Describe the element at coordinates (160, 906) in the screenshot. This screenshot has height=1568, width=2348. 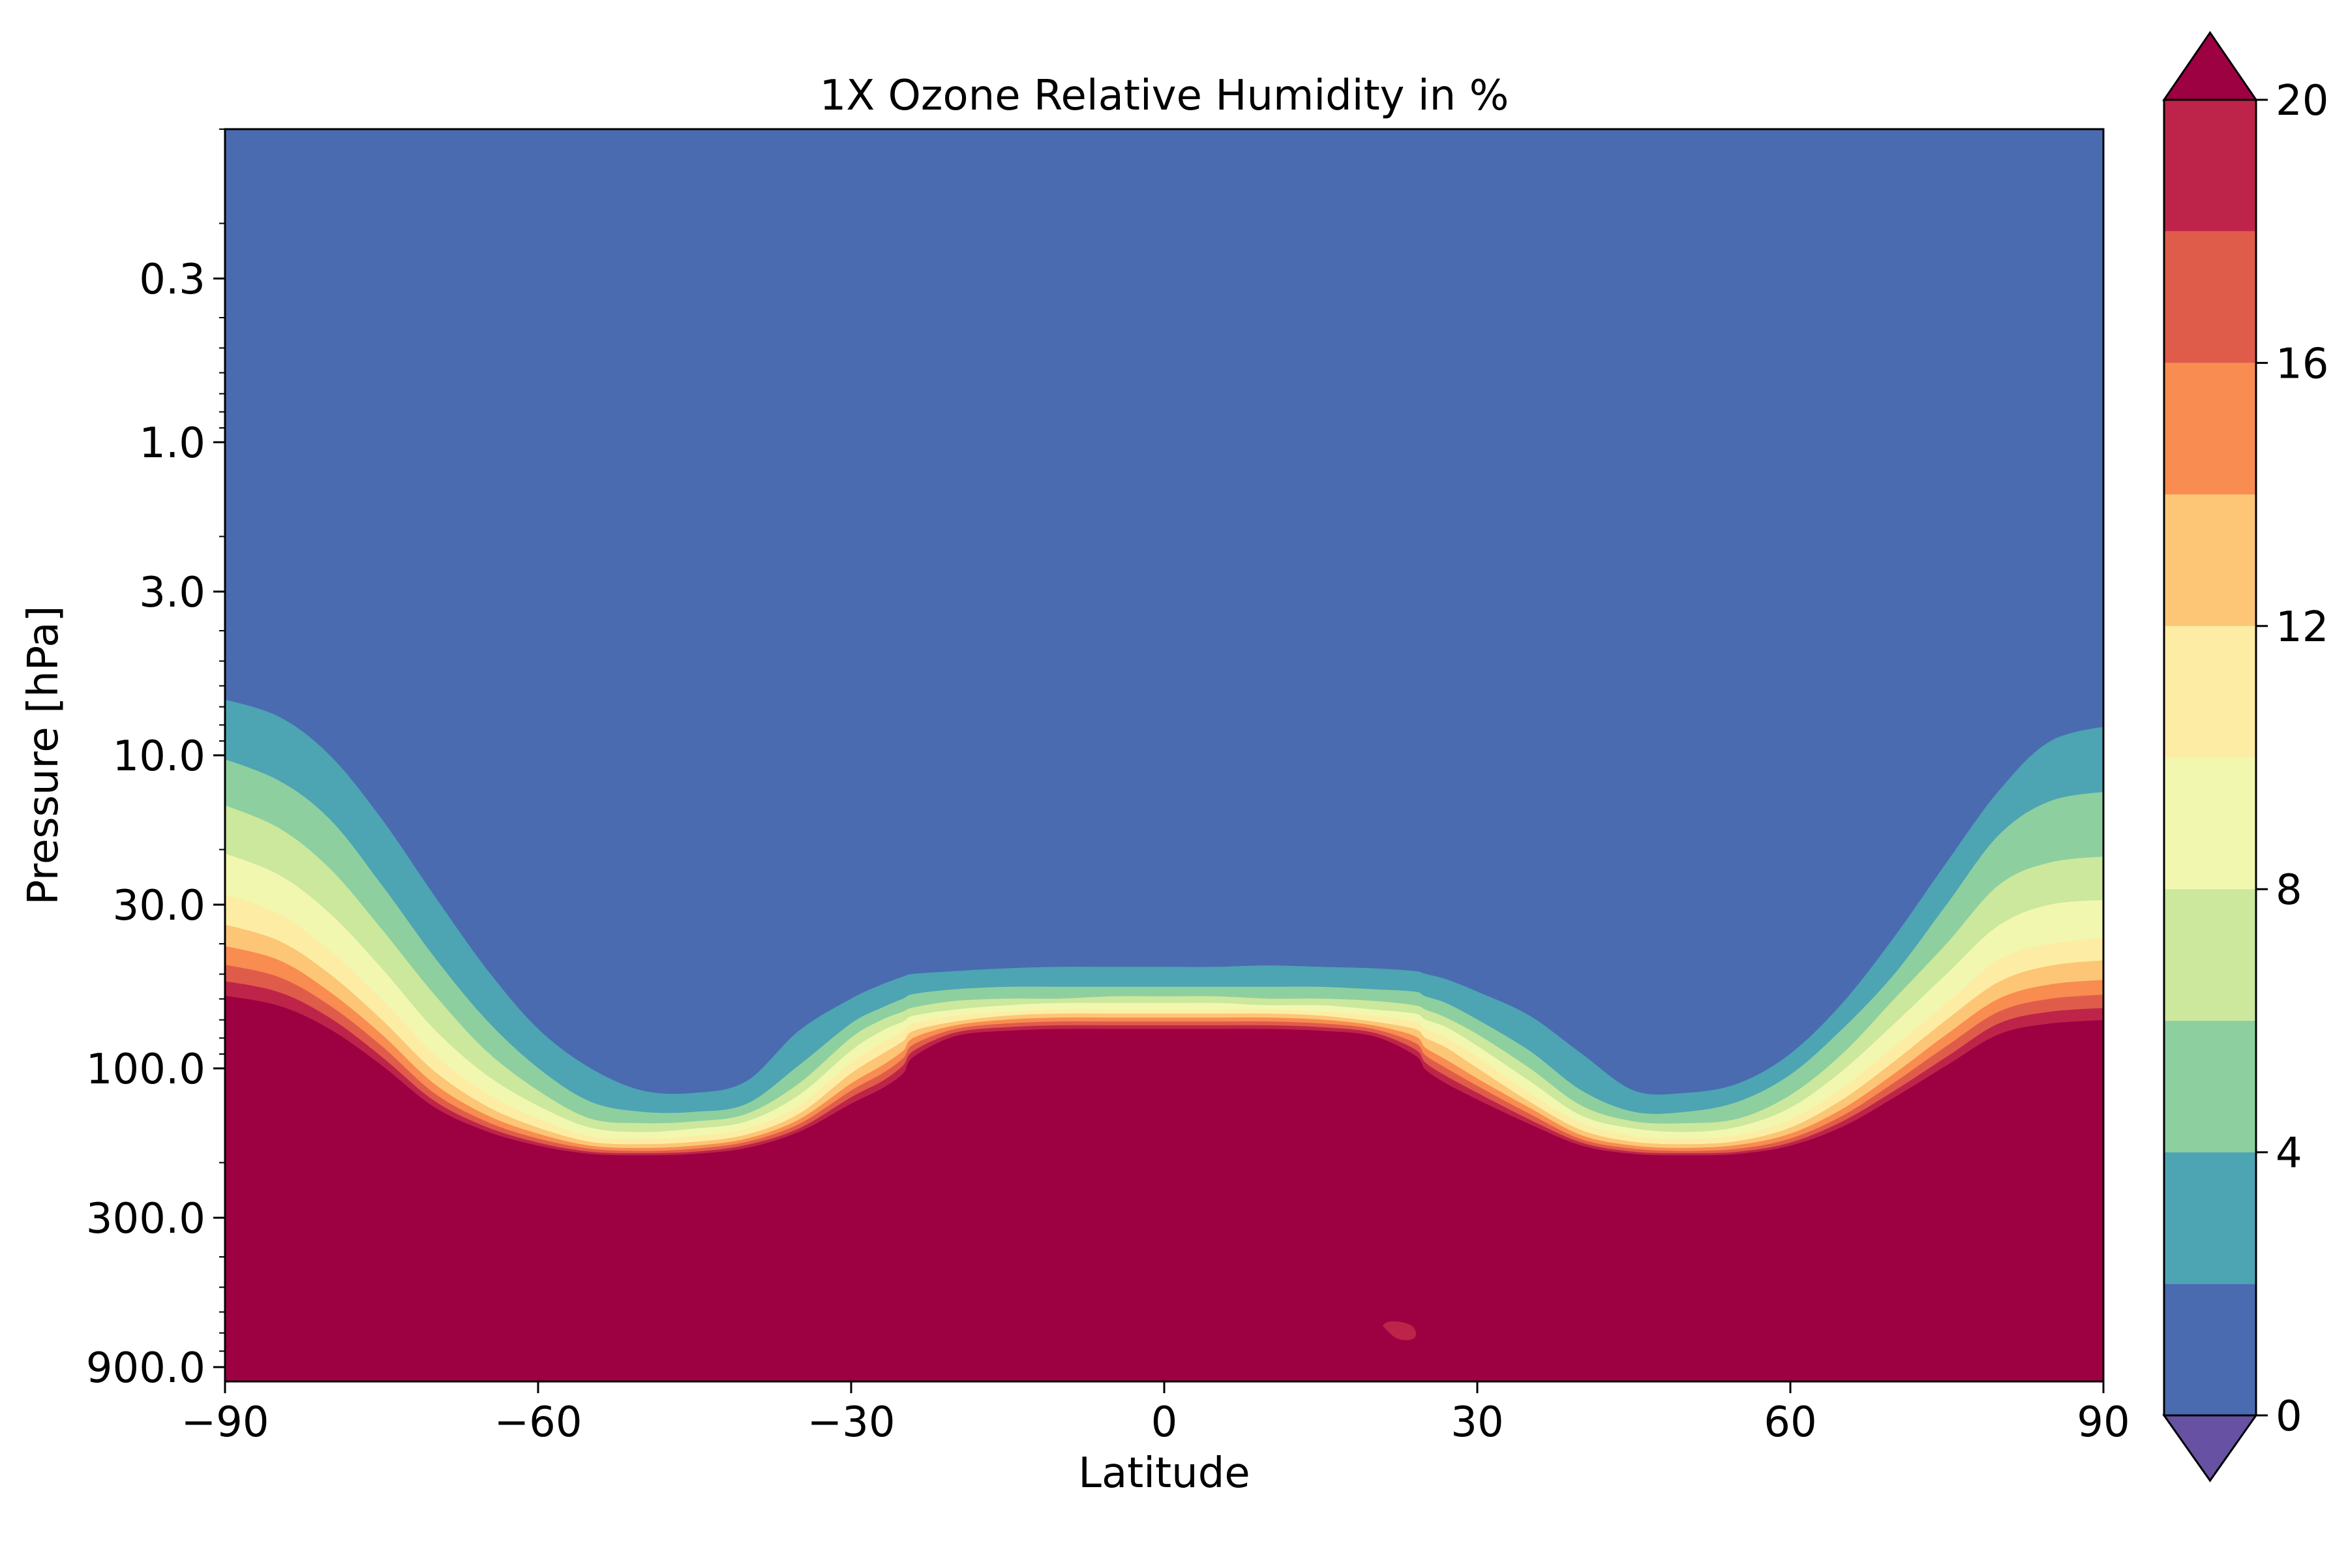
I see `y-tick-label: 30.0` at that location.